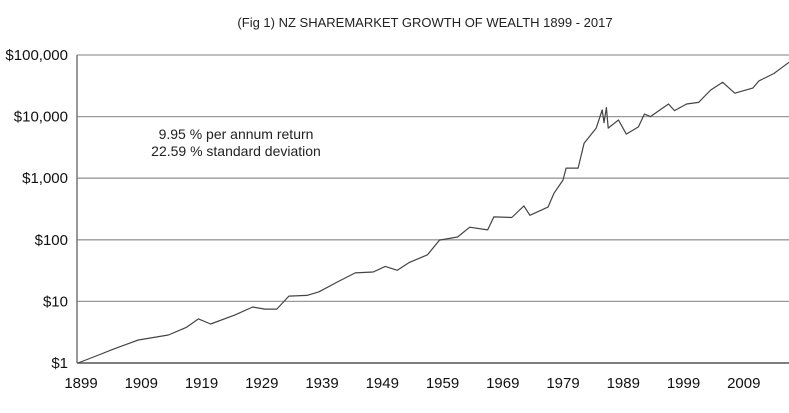  What do you see at coordinates (36, 209) in the screenshot?
I see `y-axis-ticks: $100,000 $10,000 $1,000 $100 $10 $1` at bounding box center [36, 209].